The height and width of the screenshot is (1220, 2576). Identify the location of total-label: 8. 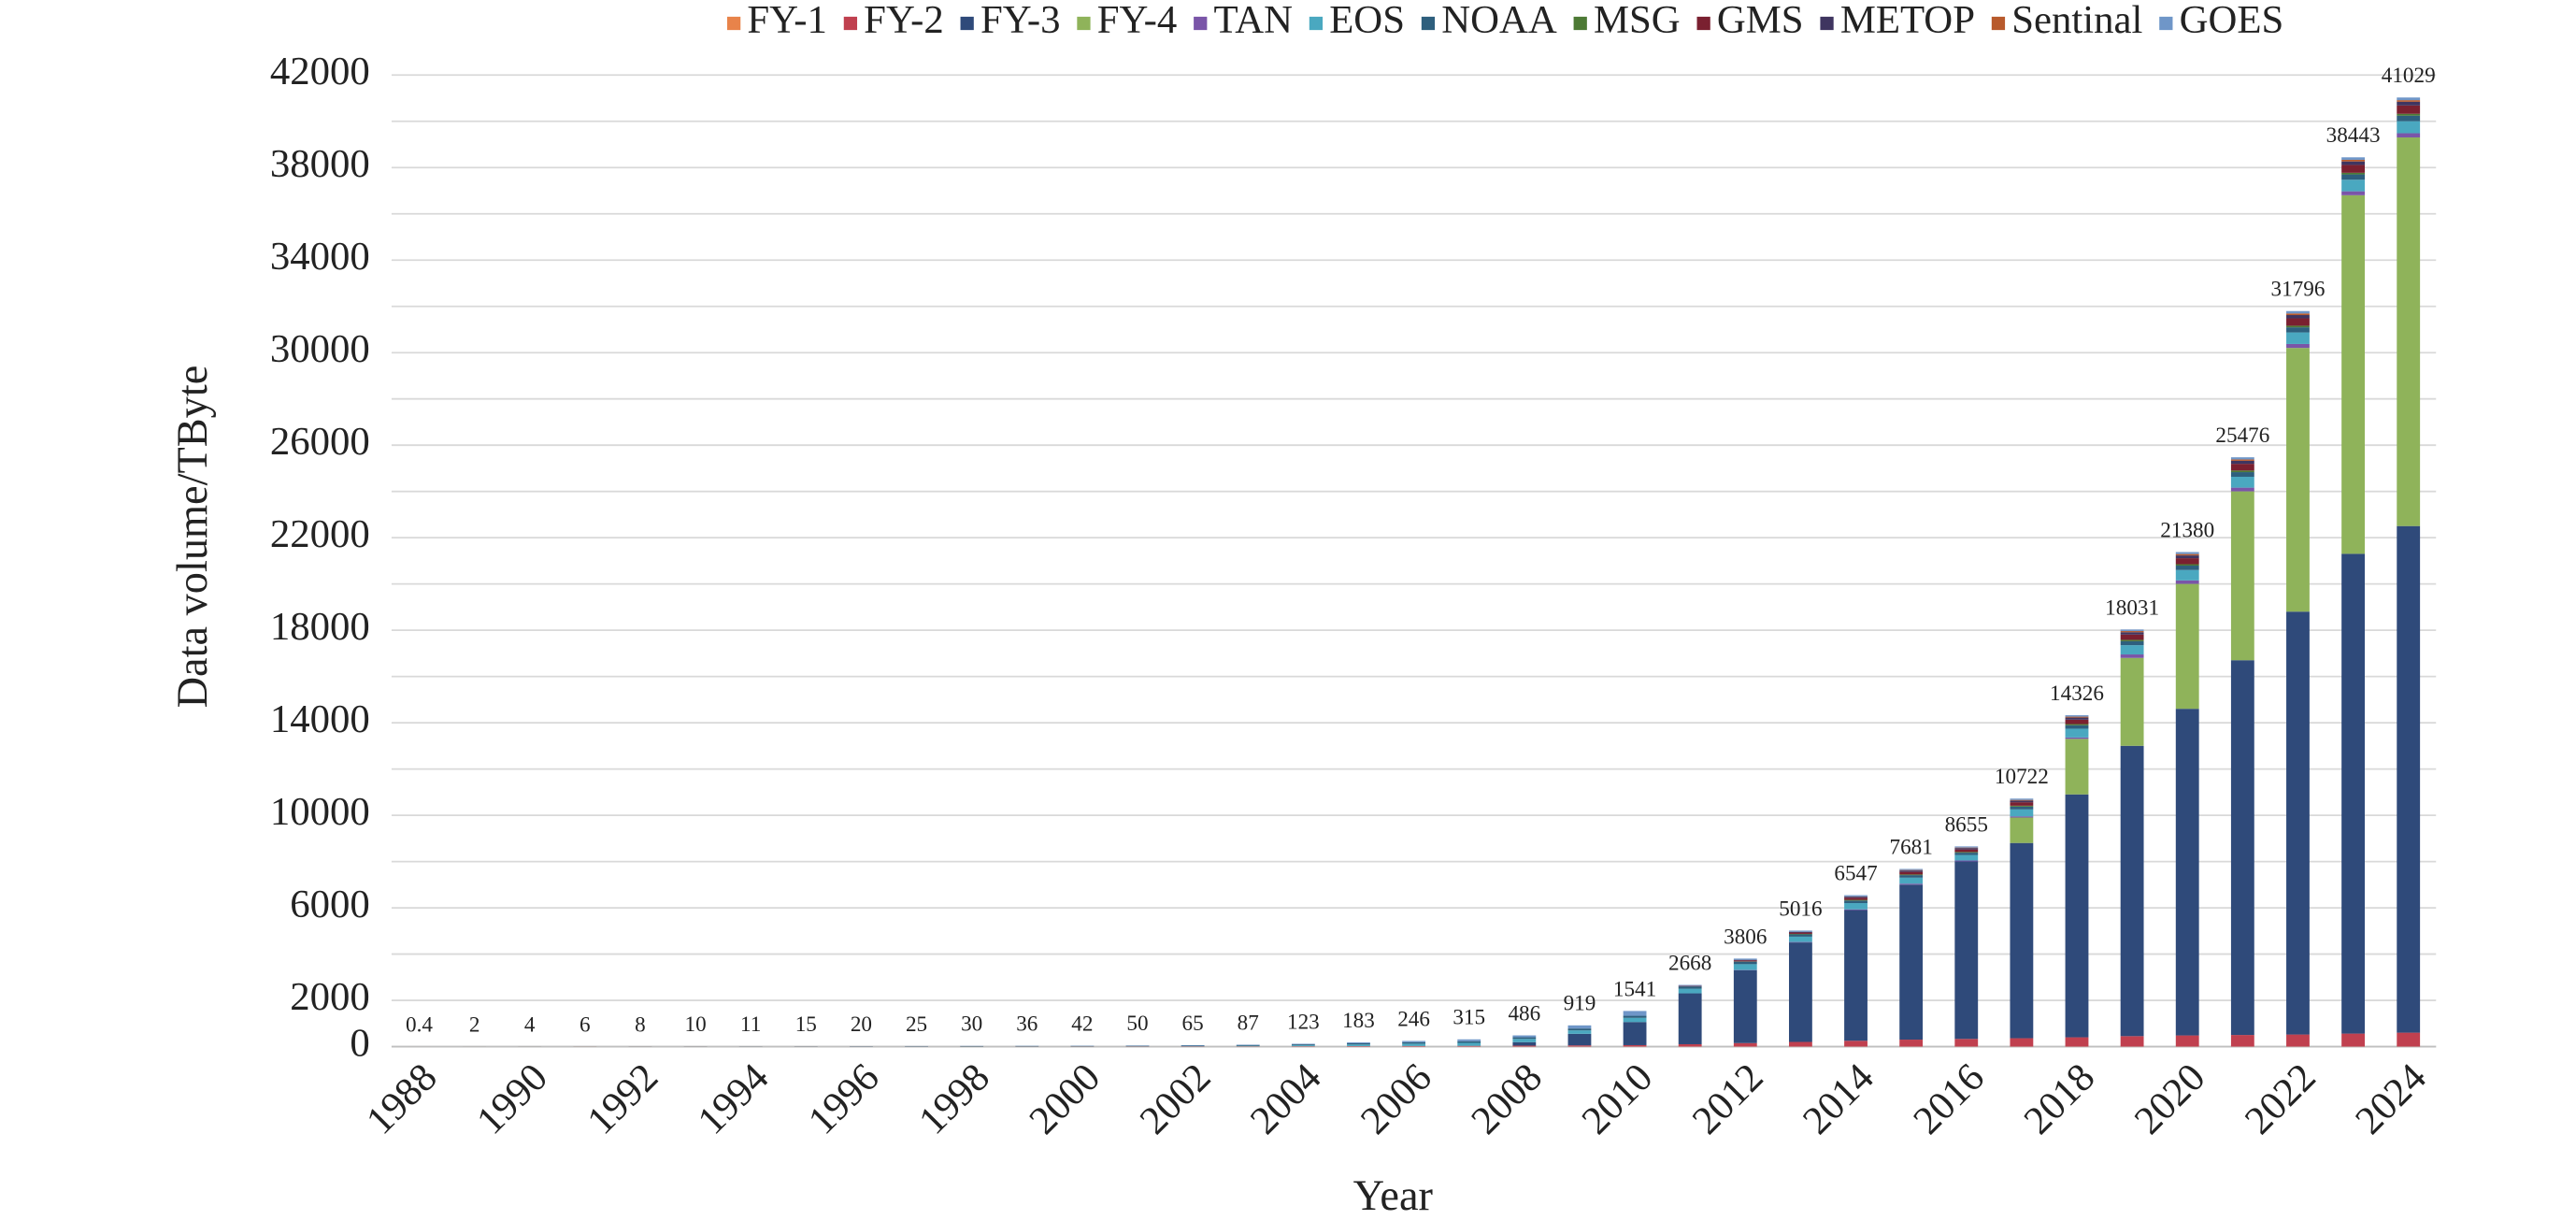
(640, 1024).